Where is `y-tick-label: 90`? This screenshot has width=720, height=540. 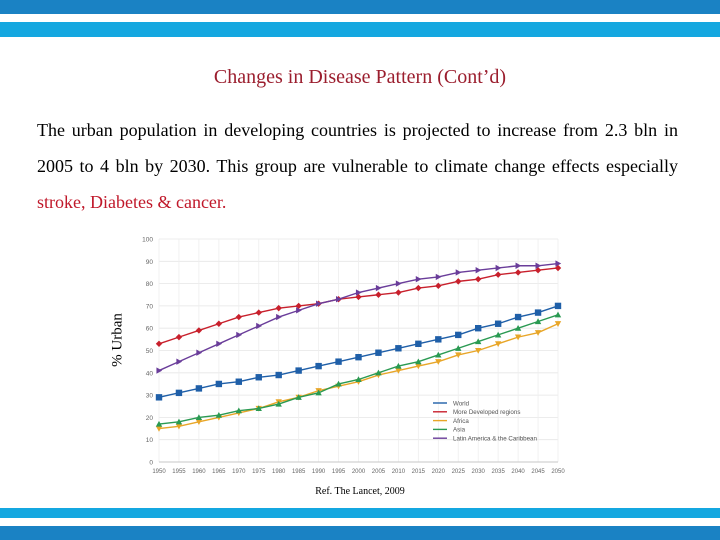
y-tick-label: 90 is located at coordinates (150, 262).